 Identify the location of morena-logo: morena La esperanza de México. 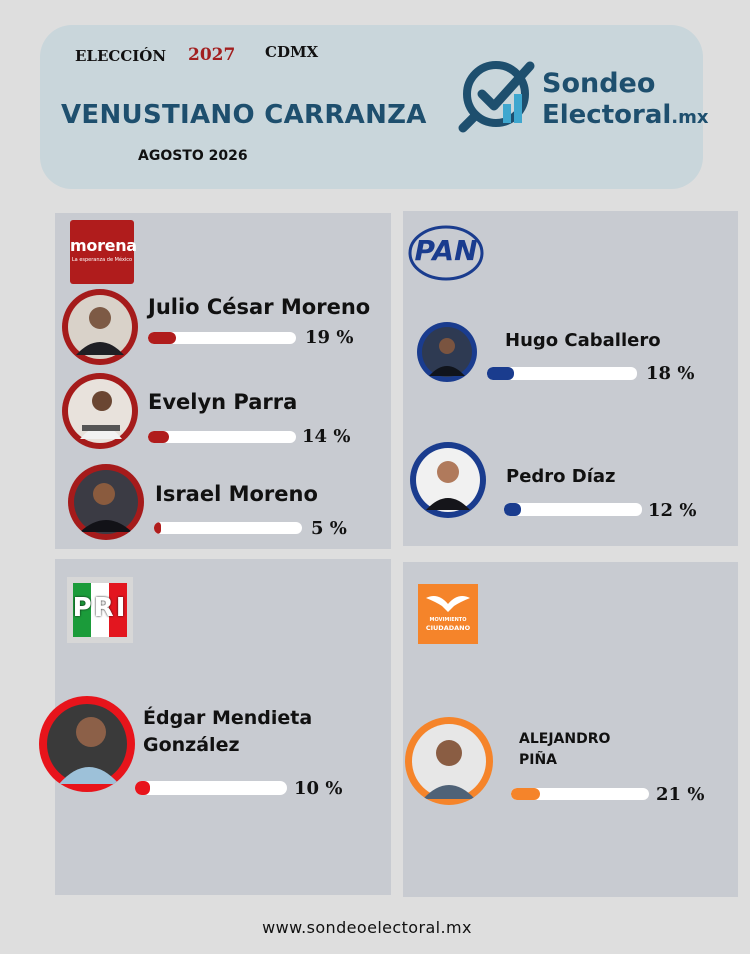
(103, 252).